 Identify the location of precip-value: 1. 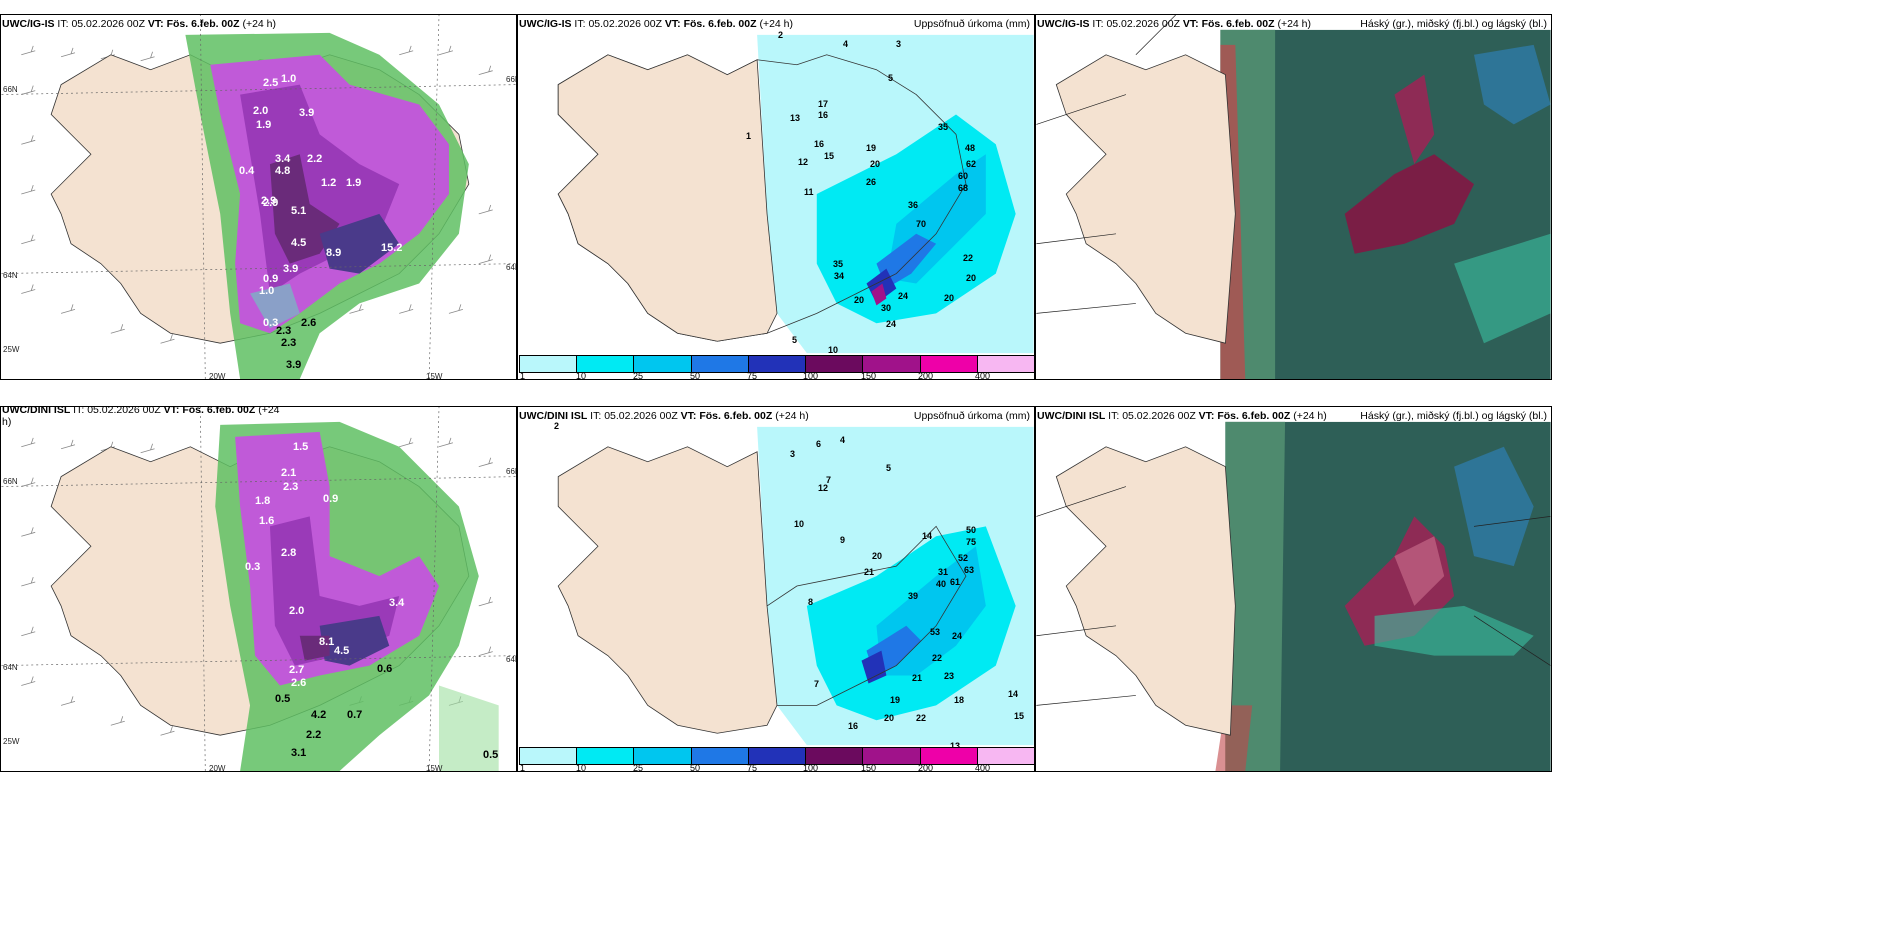
(749, 136).